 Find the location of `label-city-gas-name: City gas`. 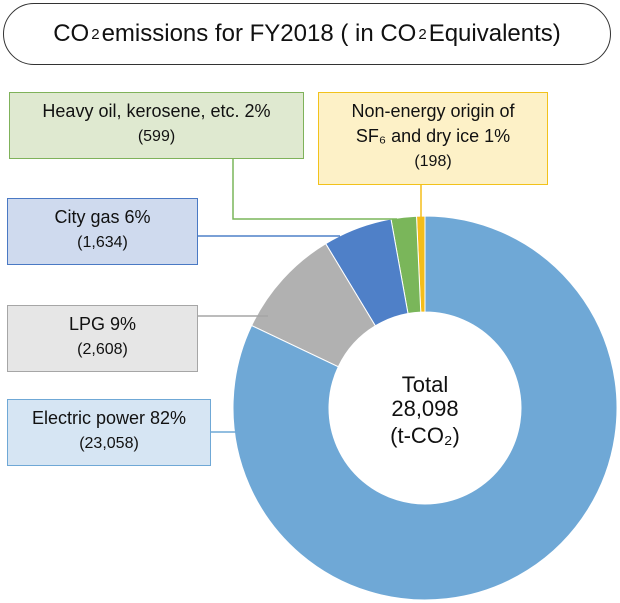

label-city-gas-name: City gas is located at coordinates (87, 217).